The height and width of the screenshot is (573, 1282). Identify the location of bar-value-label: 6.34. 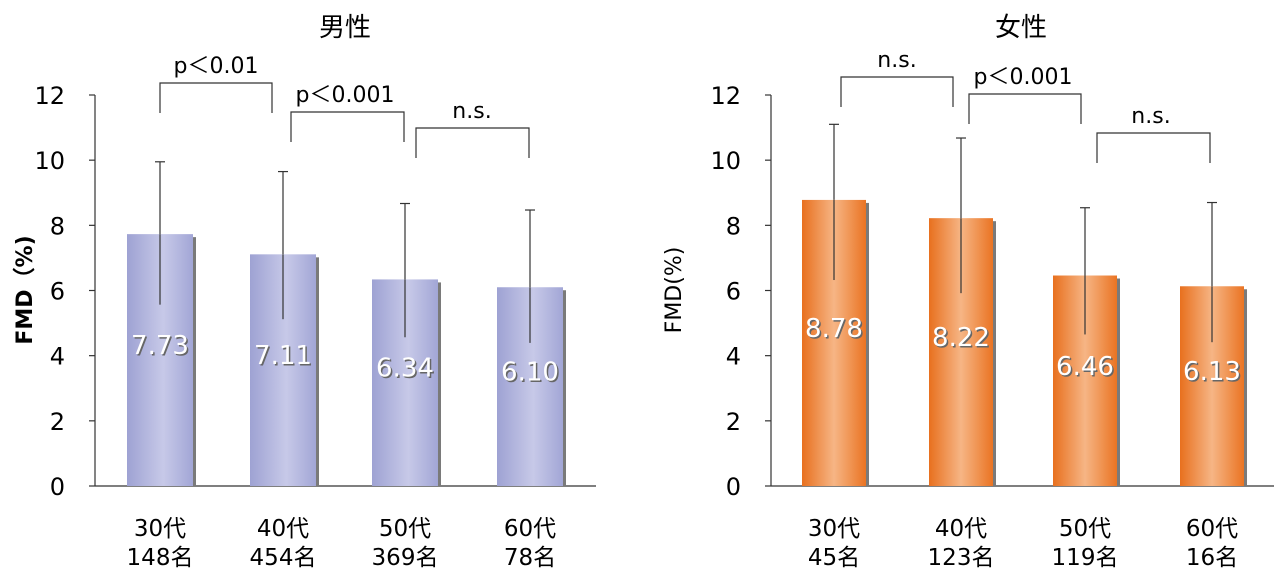
(405, 369).